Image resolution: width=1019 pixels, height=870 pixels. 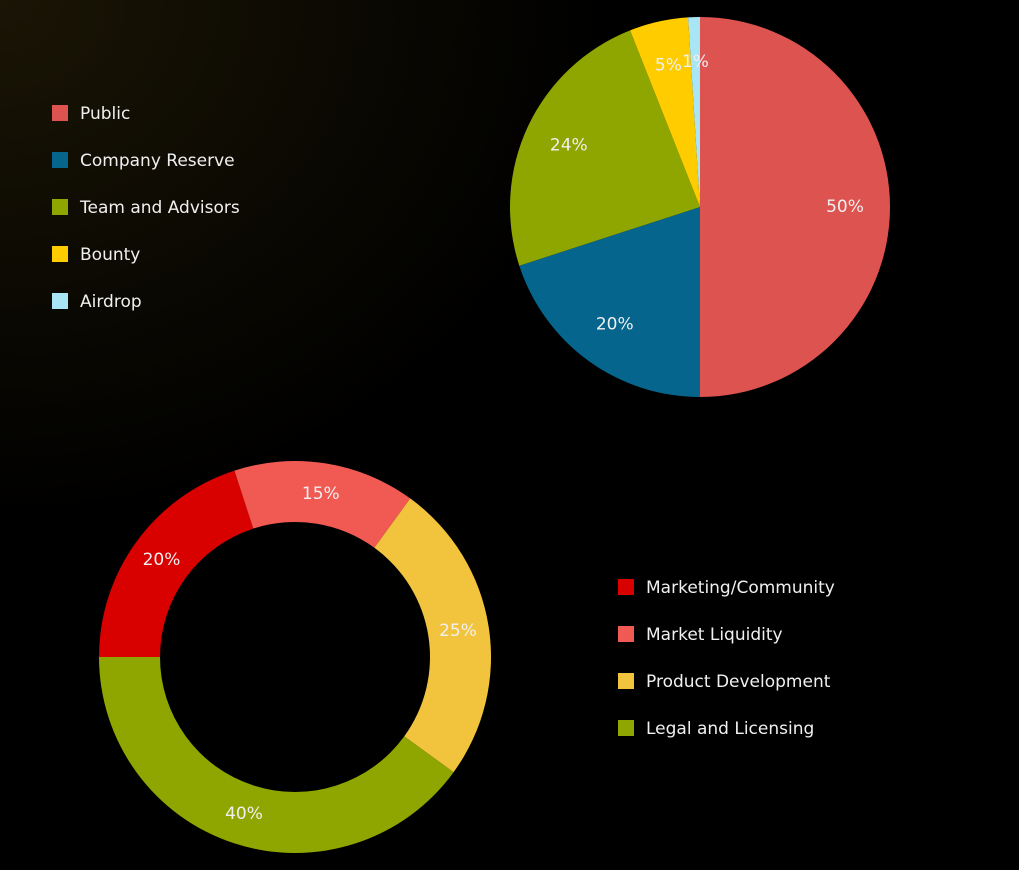 I want to click on legend-label: Legal and Licensing, so click(x=730, y=729).